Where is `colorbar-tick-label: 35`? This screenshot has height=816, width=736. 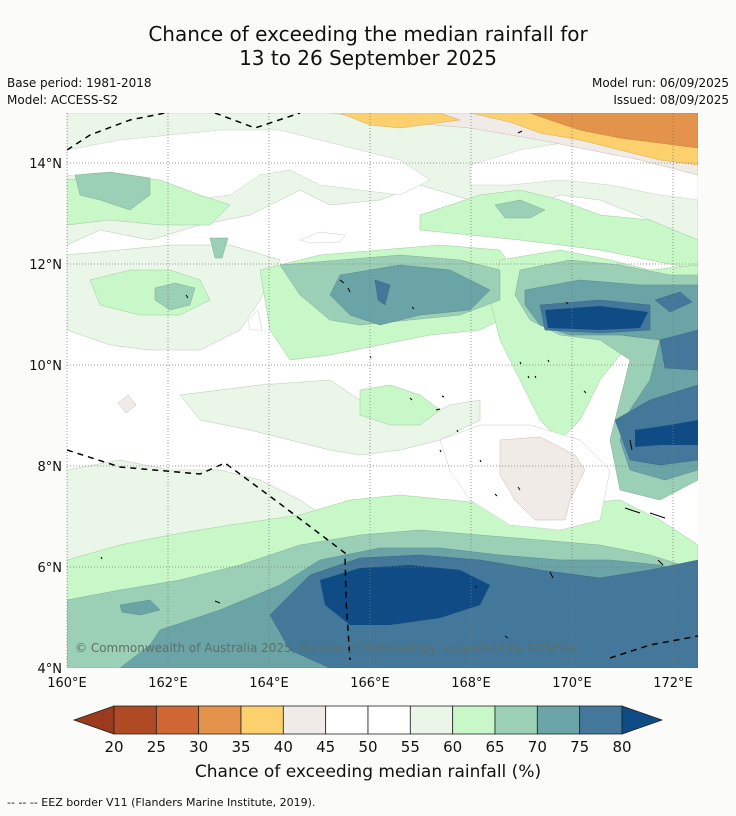 colorbar-tick-label: 35 is located at coordinates (240, 747).